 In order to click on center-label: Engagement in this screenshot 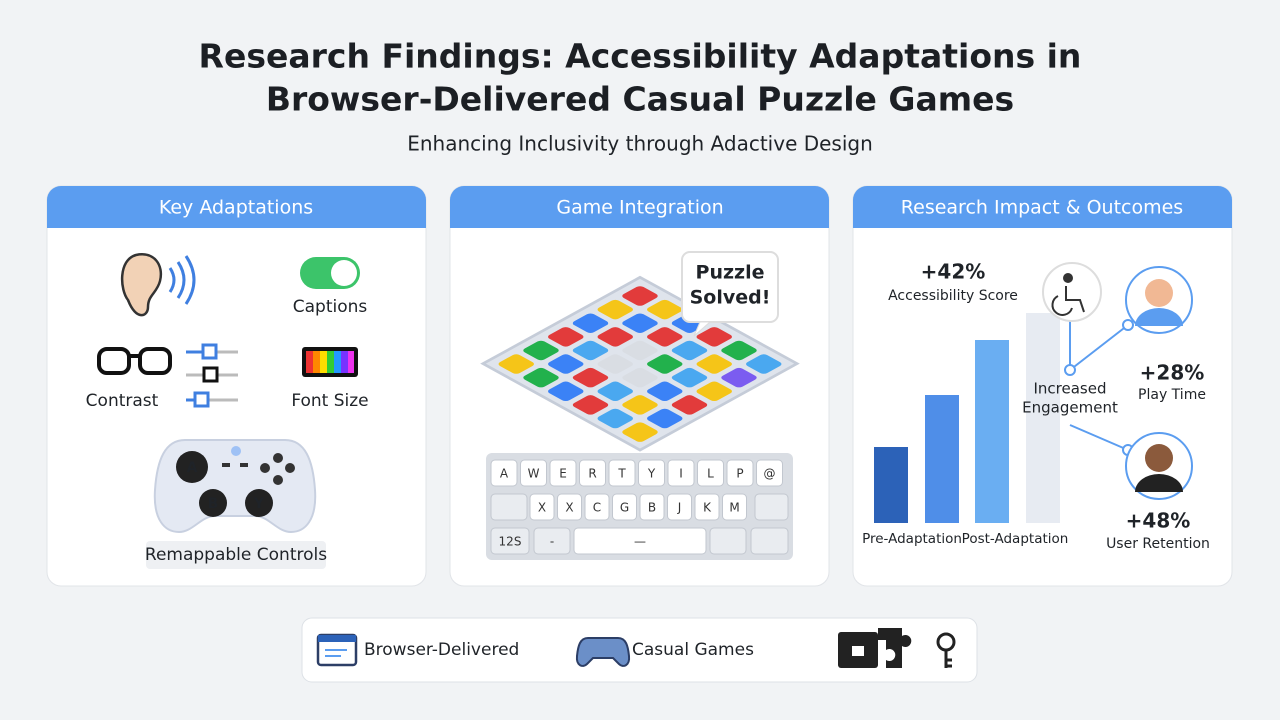, I will do `click(1070, 408)`.